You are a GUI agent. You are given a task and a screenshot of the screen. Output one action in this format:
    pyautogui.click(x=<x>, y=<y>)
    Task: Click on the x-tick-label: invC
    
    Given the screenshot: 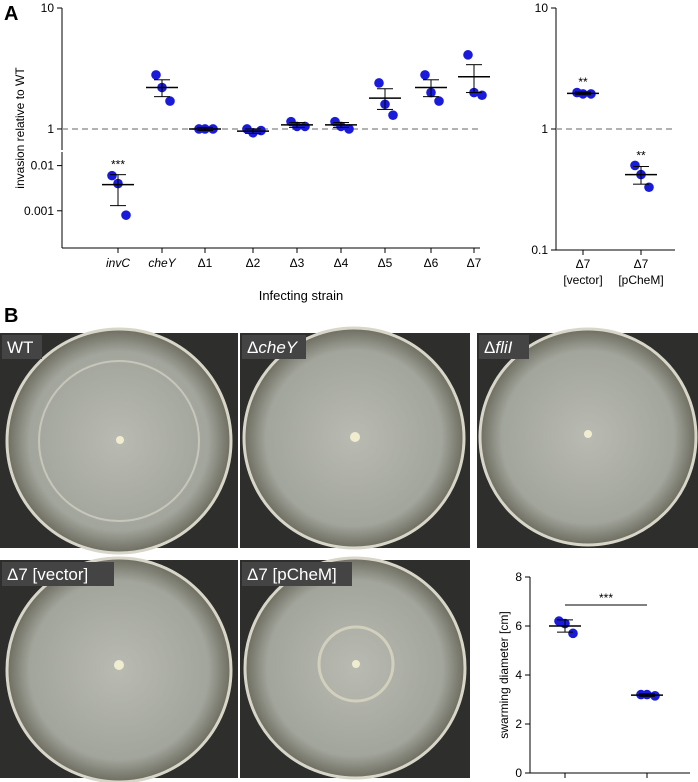 What is the action you would take?
    pyautogui.click(x=118, y=263)
    